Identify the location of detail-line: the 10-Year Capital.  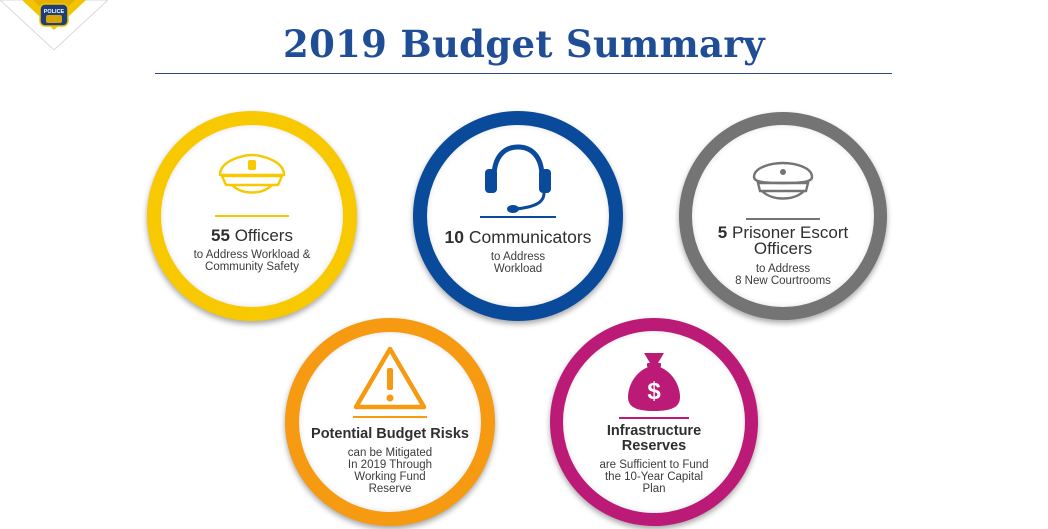
(654, 477).